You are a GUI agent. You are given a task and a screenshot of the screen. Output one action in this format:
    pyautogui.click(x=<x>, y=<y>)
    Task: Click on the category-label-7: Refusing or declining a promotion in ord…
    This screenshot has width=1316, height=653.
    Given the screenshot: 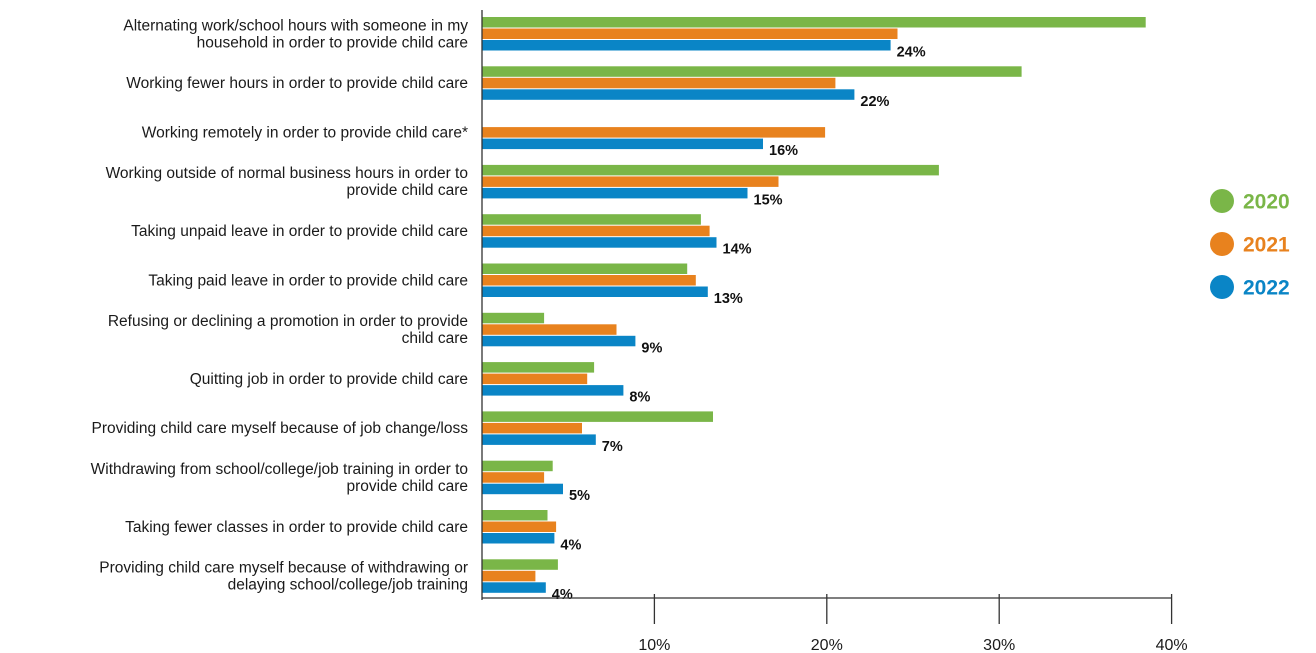 What is the action you would take?
    pyautogui.click(x=288, y=330)
    